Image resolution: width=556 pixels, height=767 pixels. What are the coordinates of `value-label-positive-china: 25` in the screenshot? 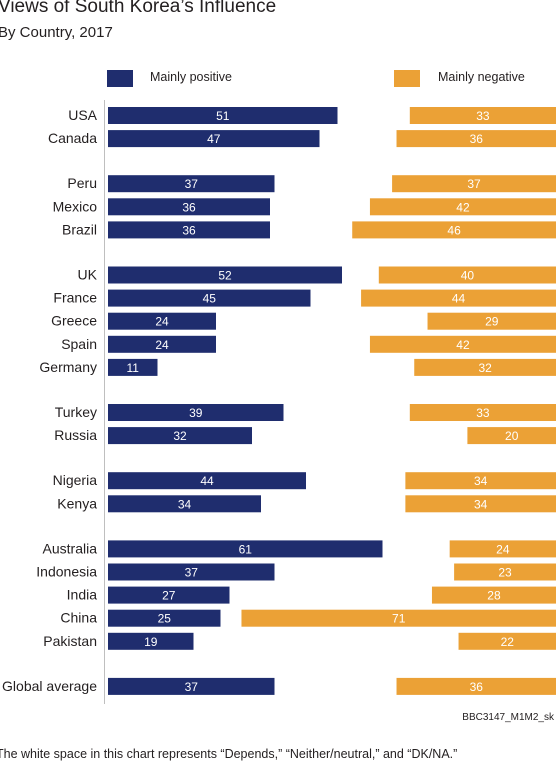 It's located at (165, 619).